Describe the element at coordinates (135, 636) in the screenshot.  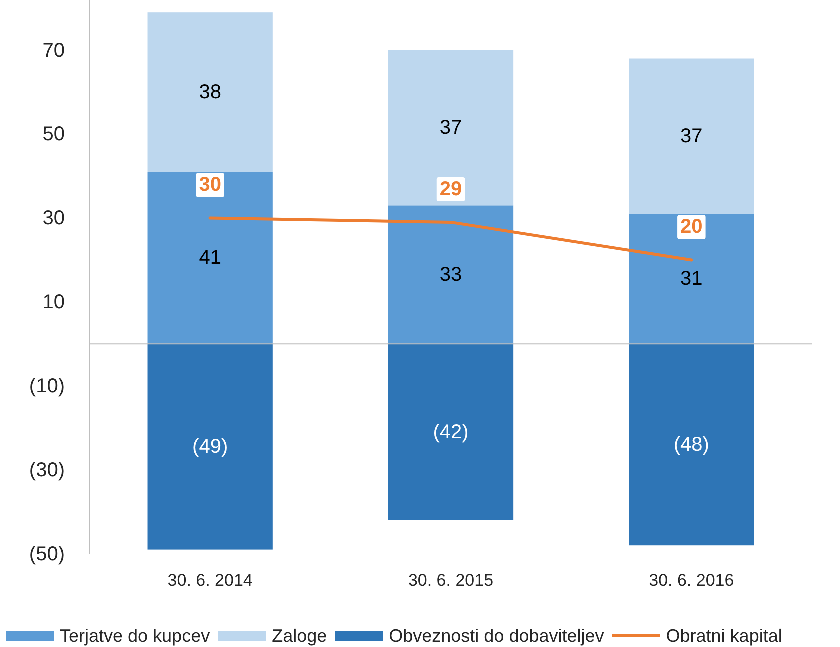
I see `legend-label: Terjatve do kupcev` at that location.